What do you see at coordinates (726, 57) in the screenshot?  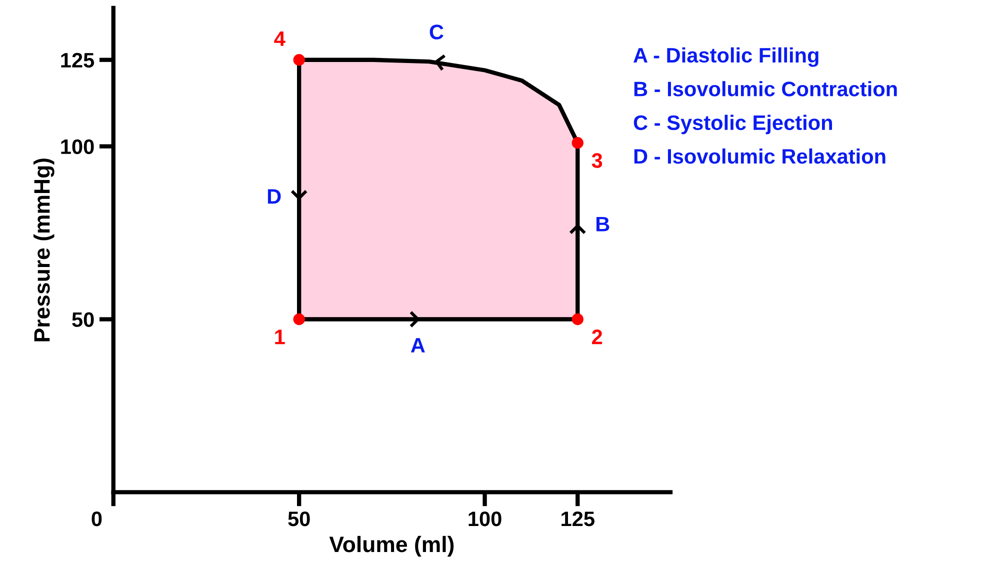 I see `annotation: A - Diastolic Filling` at bounding box center [726, 57].